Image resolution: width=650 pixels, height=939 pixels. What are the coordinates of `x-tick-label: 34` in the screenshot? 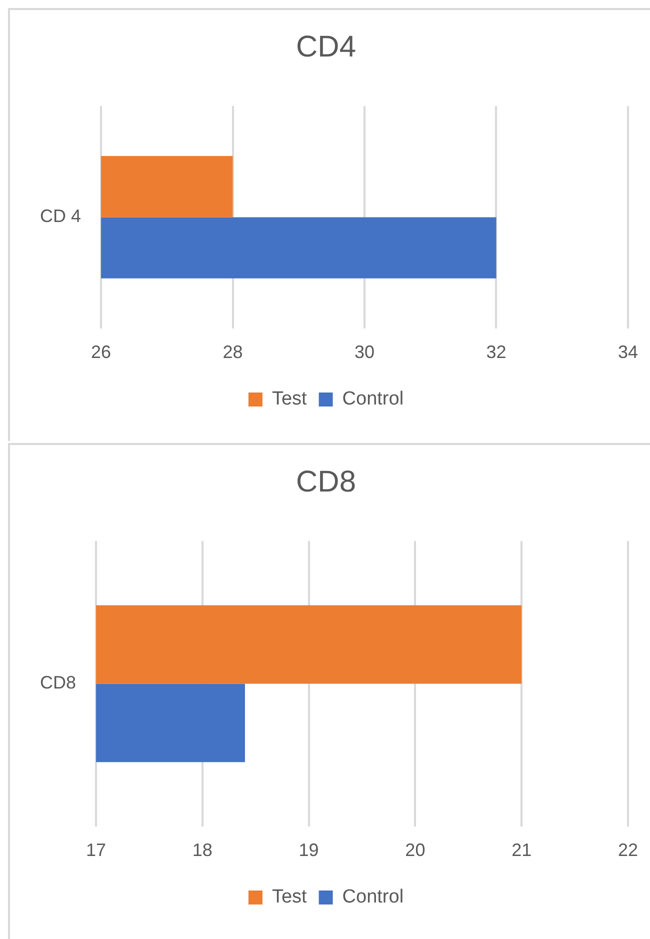 It's located at (628, 352).